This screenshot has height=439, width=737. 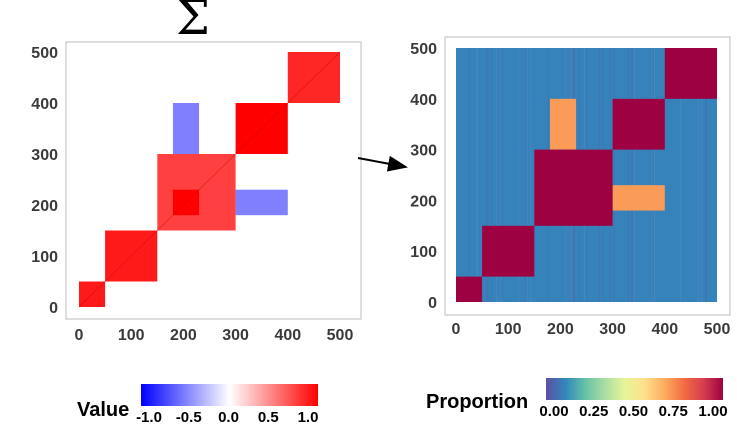 What do you see at coordinates (268, 417) in the screenshot?
I see `value-legend-tick: 0.5` at bounding box center [268, 417].